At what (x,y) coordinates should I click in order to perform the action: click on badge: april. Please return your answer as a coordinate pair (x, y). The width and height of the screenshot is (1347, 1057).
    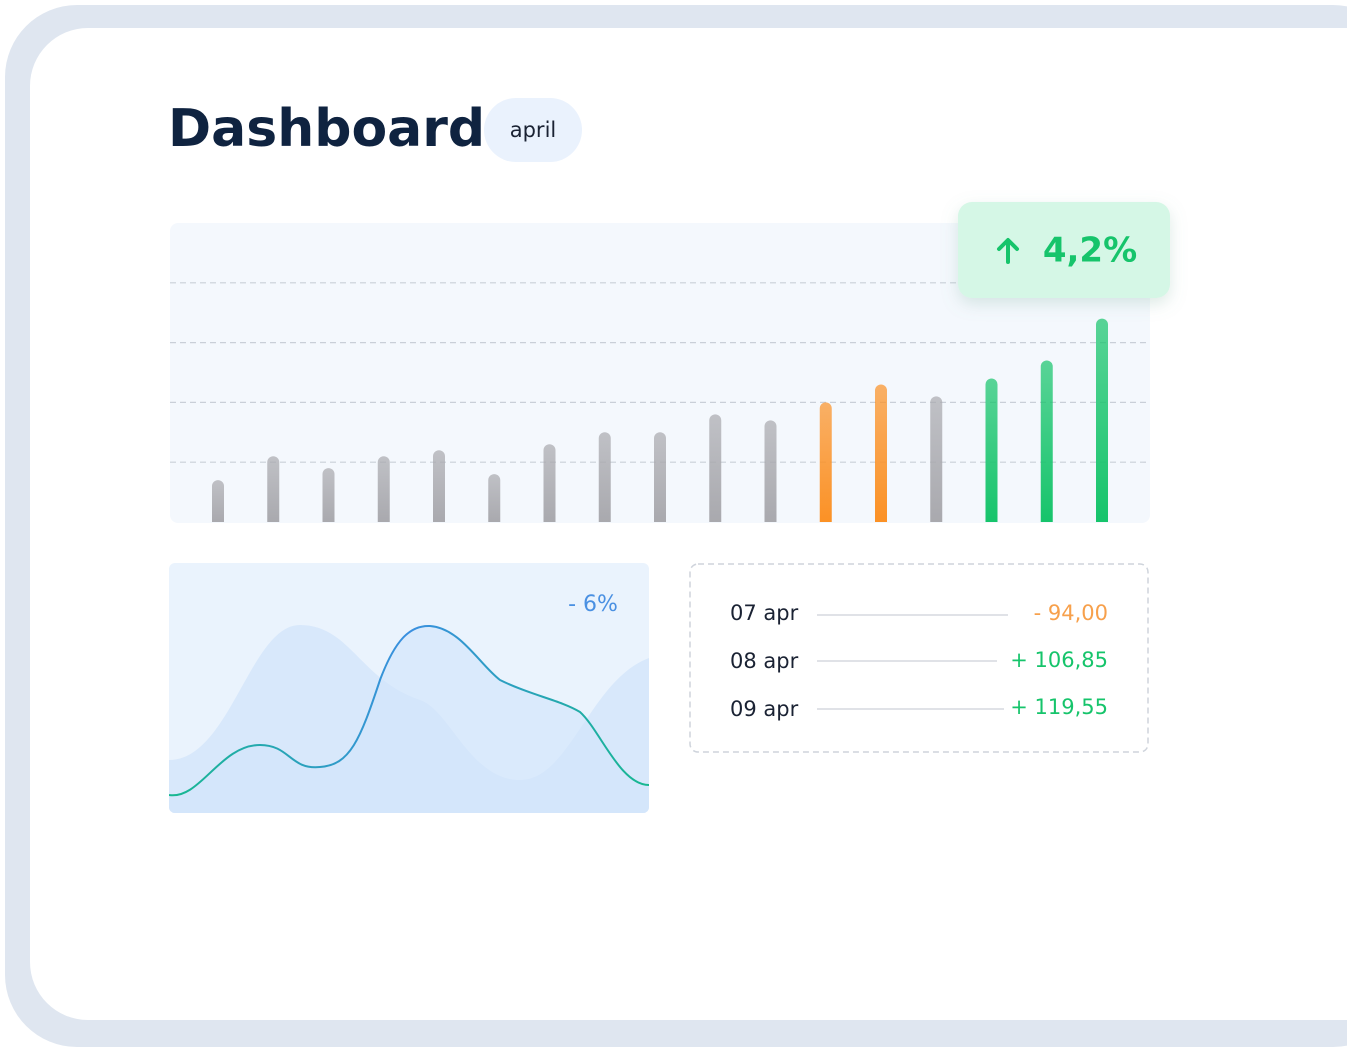
    Looking at the image, I should click on (533, 130).